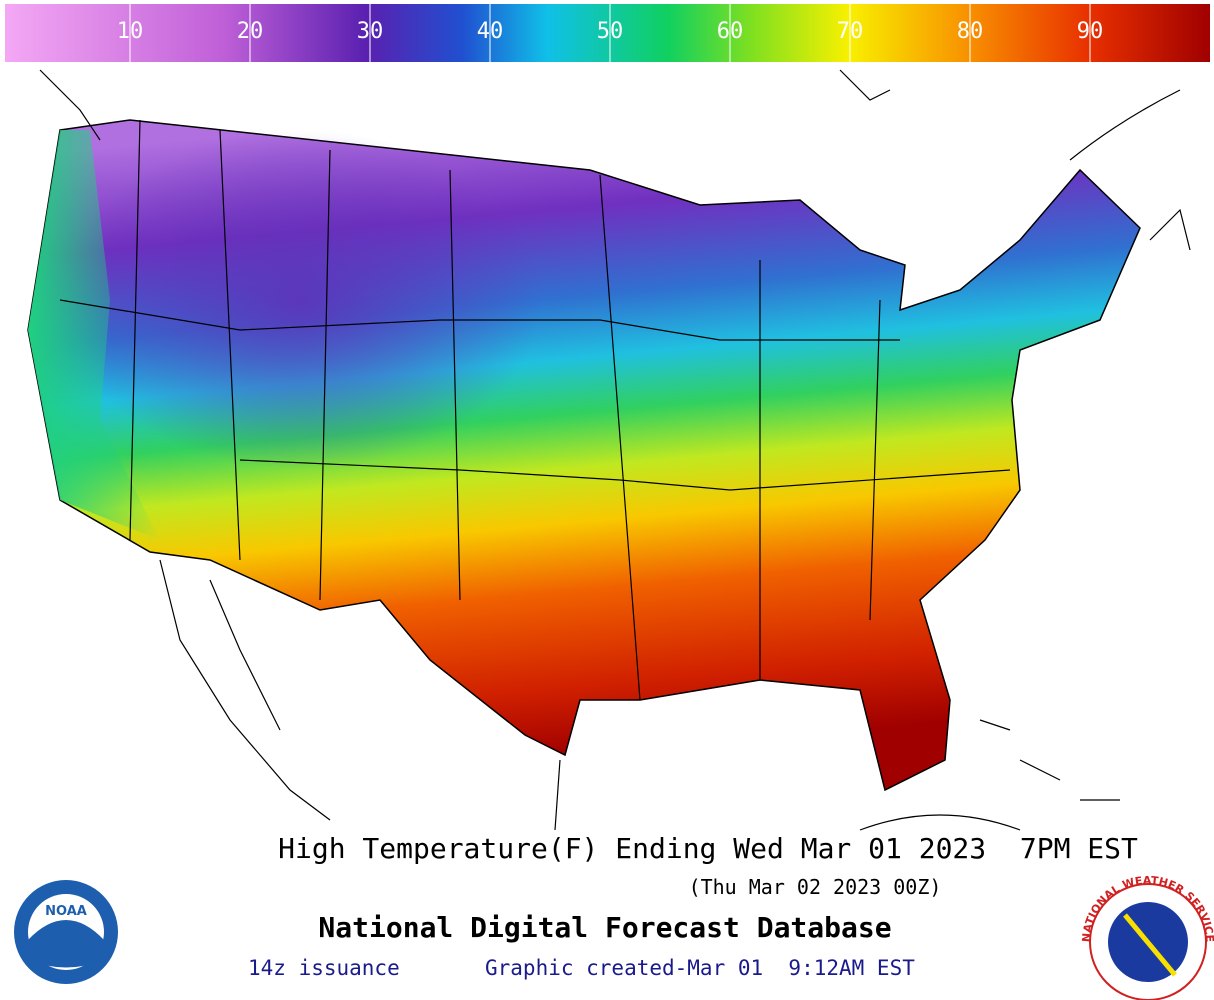 The height and width of the screenshot is (1000, 1214). What do you see at coordinates (66, 932) in the screenshot?
I see `noaa-logo: NOAA` at bounding box center [66, 932].